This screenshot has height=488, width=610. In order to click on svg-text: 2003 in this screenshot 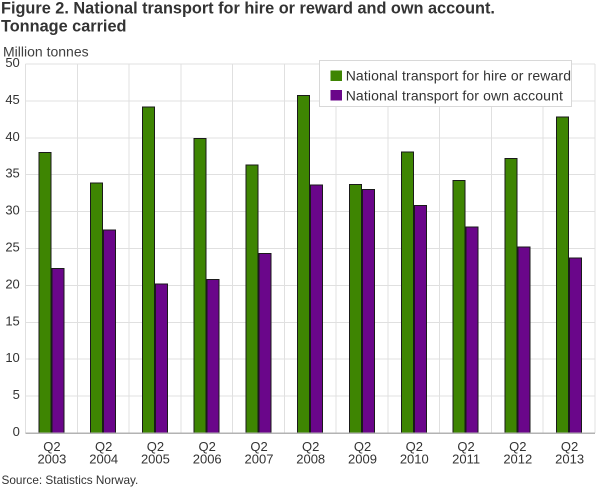, I will do `click(51, 458)`.